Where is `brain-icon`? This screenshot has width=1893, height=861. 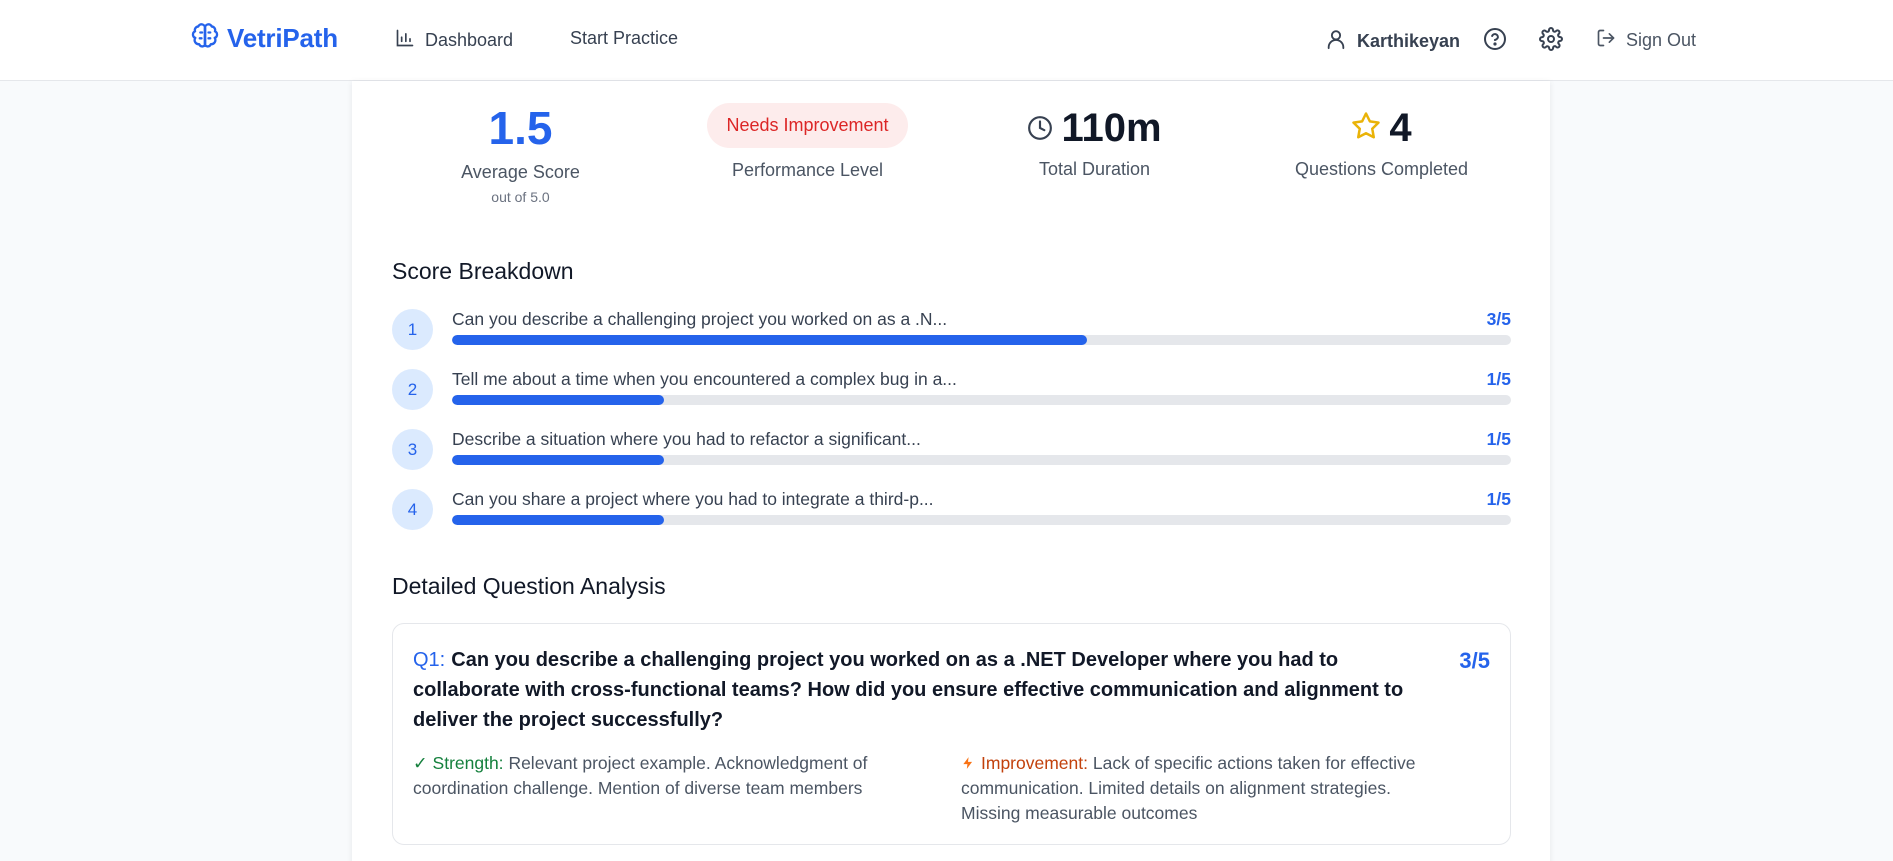
brain-icon is located at coordinates (205, 38).